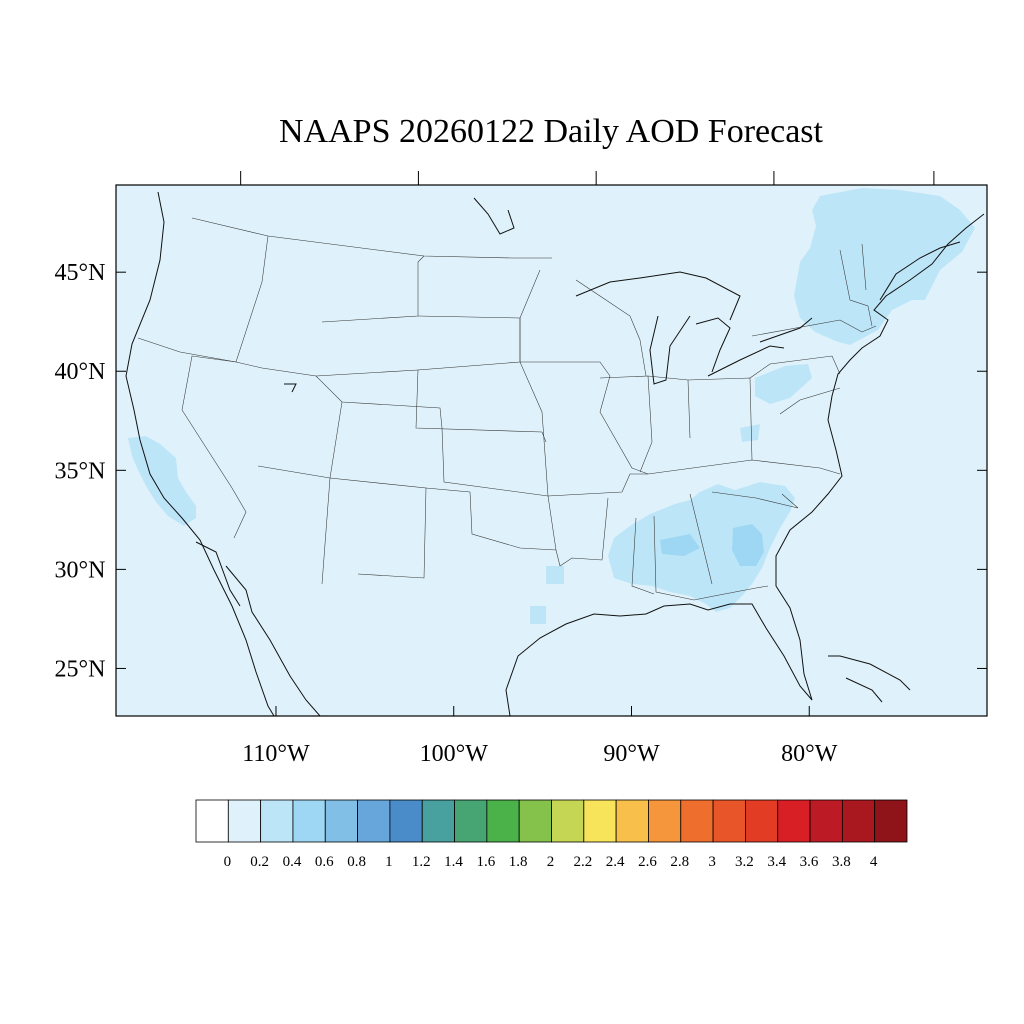  I want to click on colorbar-label: 1, so click(389, 862).